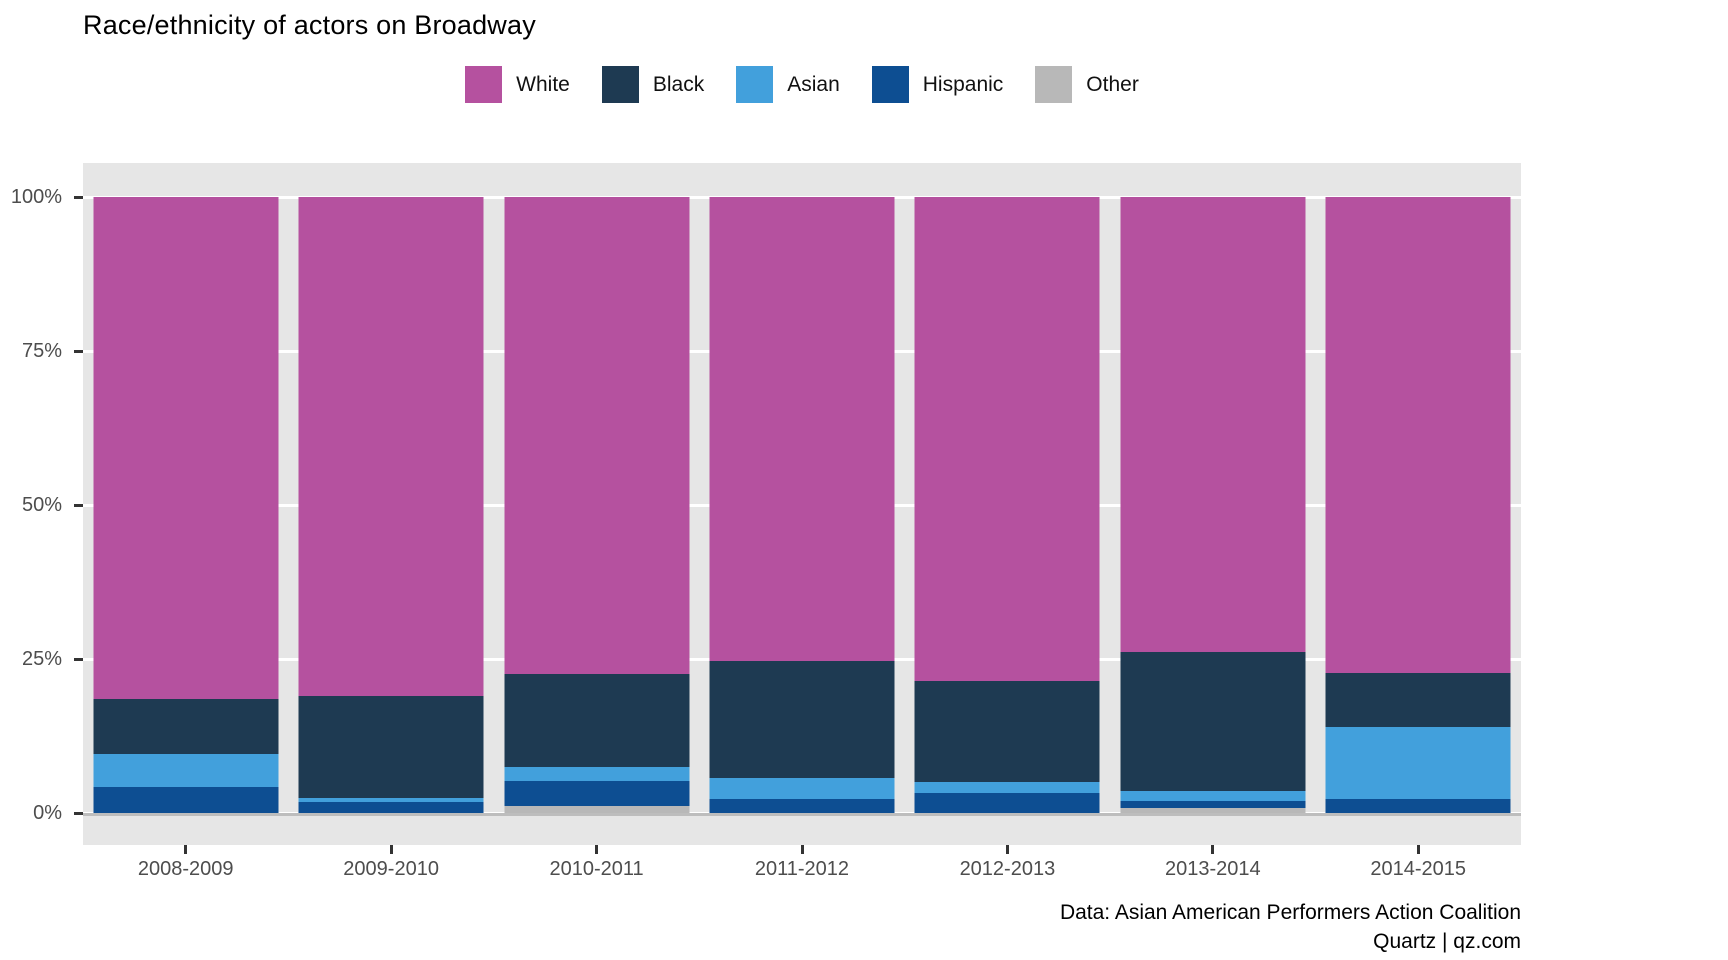 The image size is (1728, 960). I want to click on segment-asian-2013-2014, so click(1213, 796).